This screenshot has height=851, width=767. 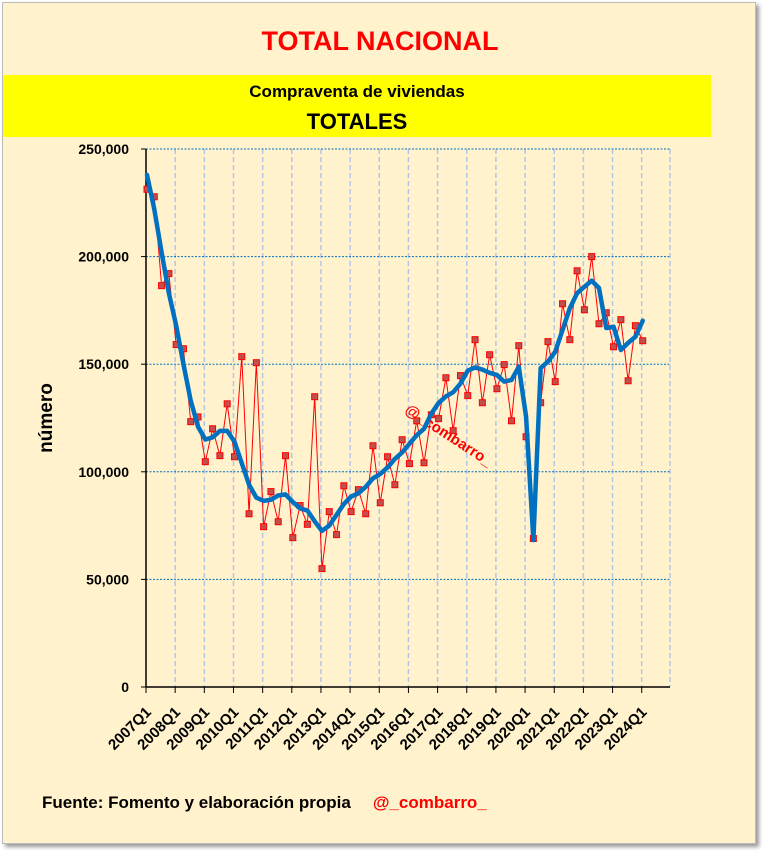 I want to click on author-handle: @_combarro_, so click(x=429, y=802).